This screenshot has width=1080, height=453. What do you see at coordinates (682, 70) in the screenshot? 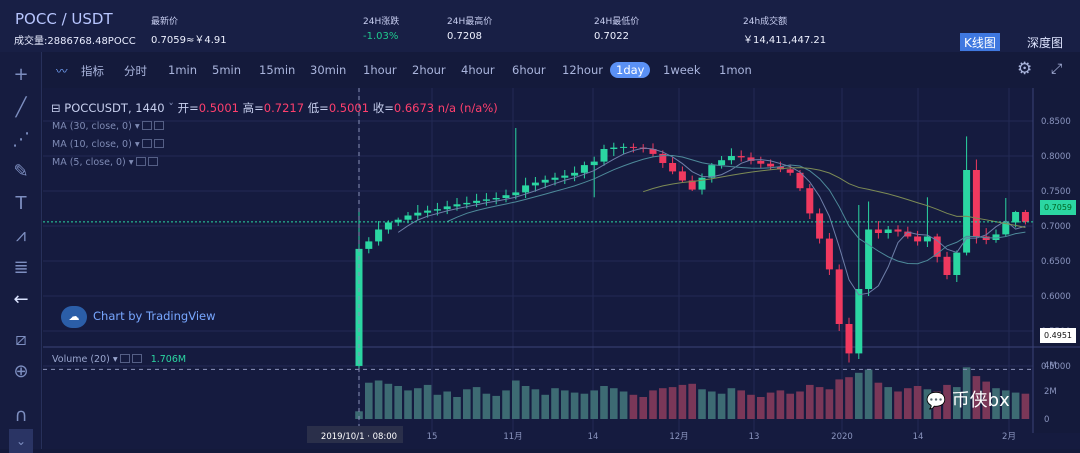
I see `tf-1week: 1week` at bounding box center [682, 70].